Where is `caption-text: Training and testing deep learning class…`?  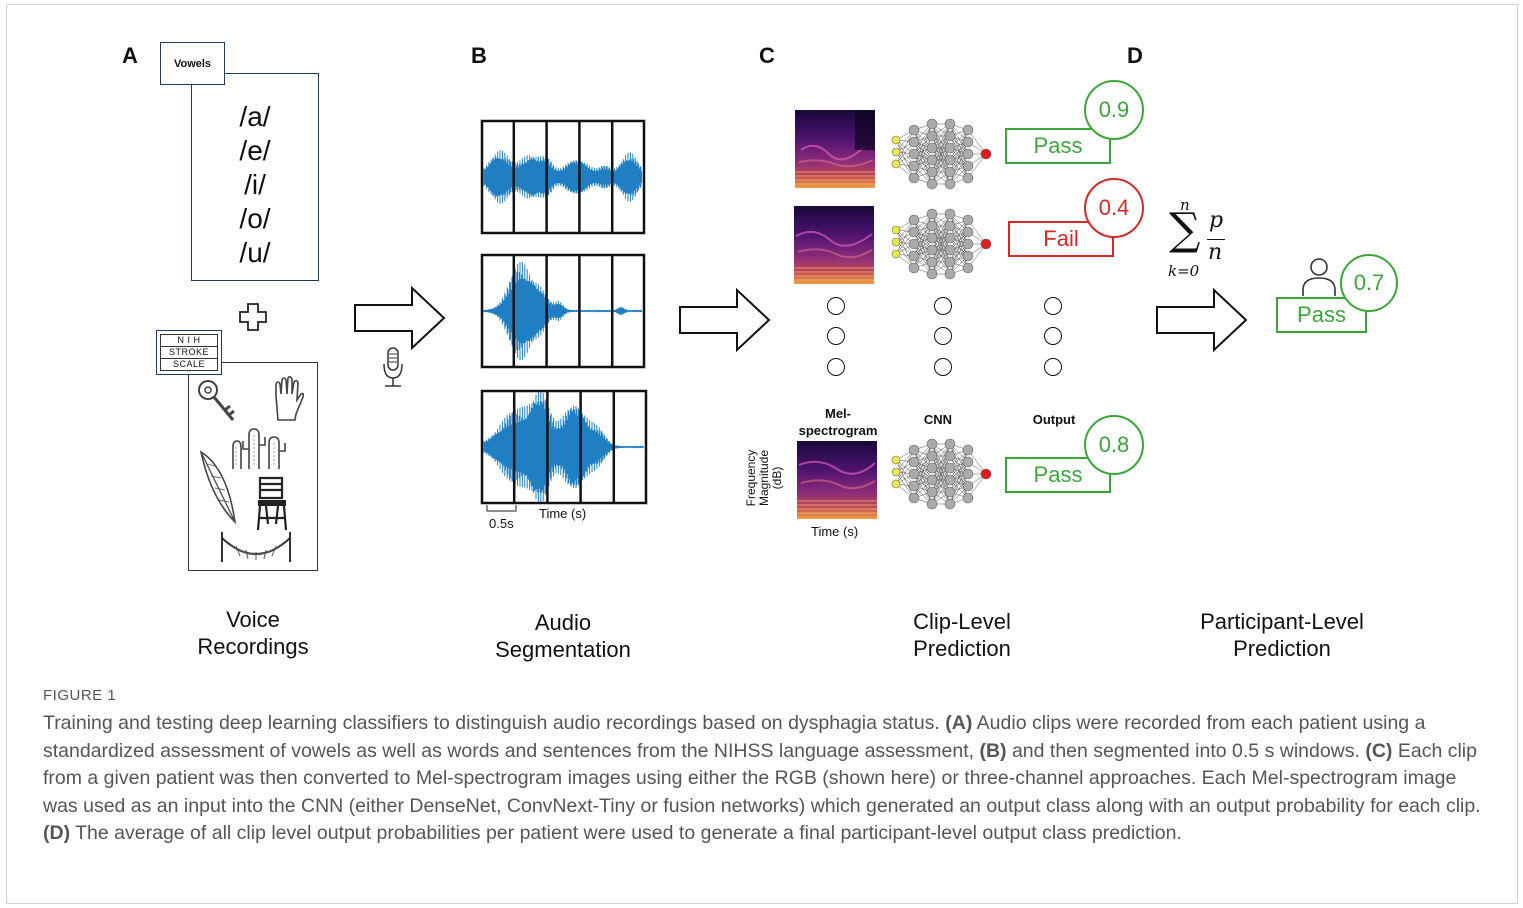 caption-text: Training and testing deep learning class… is located at coordinates (494, 723).